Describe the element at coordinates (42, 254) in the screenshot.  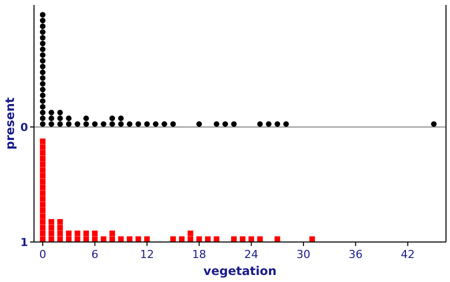
I see `x-tick-label: 0` at that location.